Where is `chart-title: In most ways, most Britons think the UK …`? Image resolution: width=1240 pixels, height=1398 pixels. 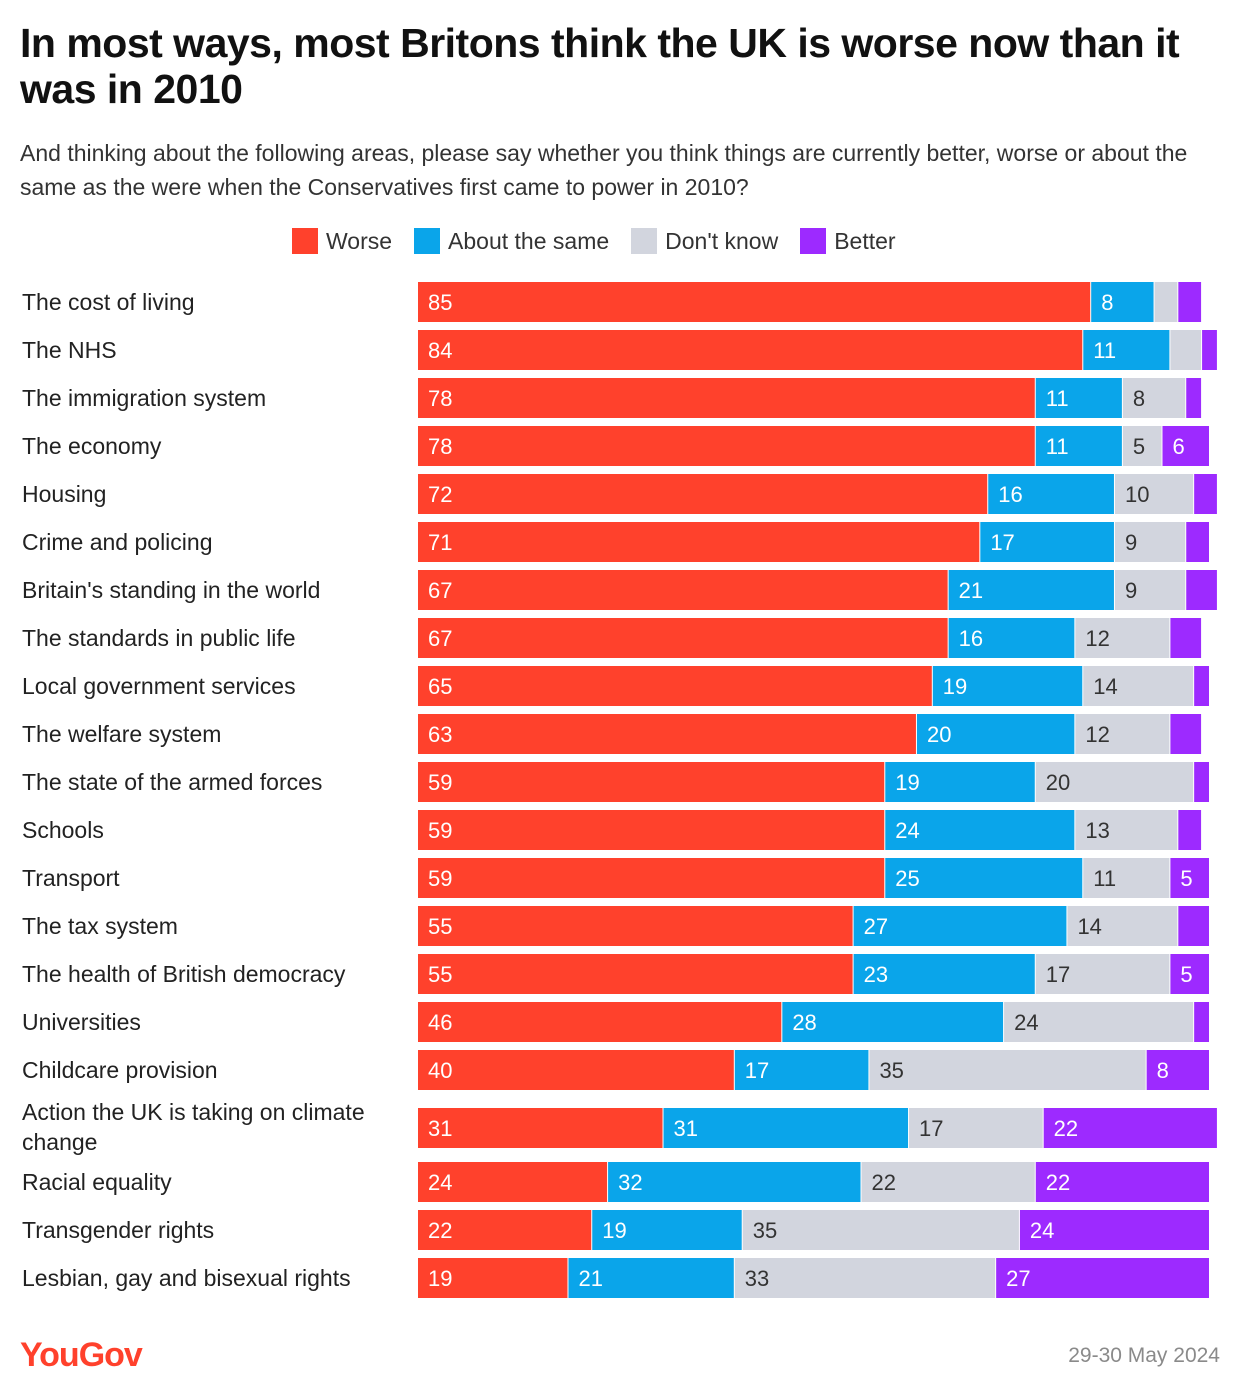 chart-title: In most ways, most Britons think the UK … is located at coordinates (600, 66).